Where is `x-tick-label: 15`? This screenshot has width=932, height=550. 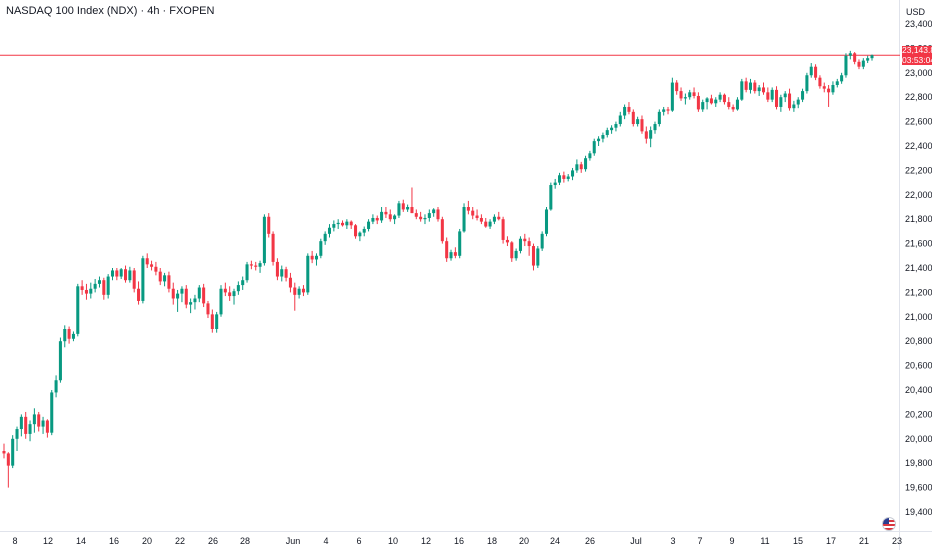
x-tick-label: 15 is located at coordinates (798, 541).